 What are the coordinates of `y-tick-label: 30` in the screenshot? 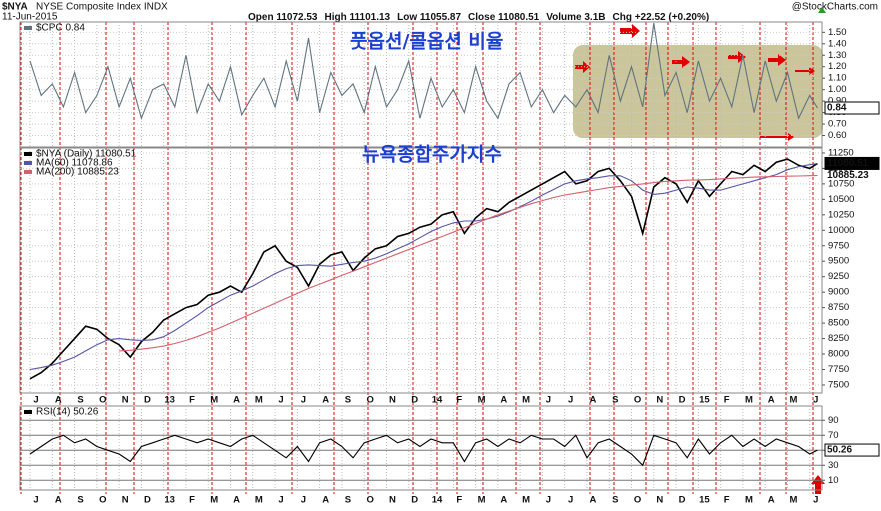 It's located at (833, 465).